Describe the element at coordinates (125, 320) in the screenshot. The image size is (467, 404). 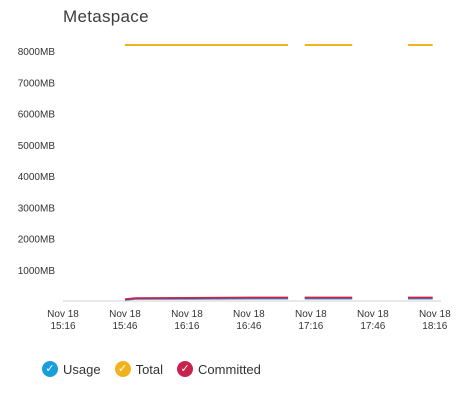
I see `x-tick-label: Nov 18 15:46` at that location.